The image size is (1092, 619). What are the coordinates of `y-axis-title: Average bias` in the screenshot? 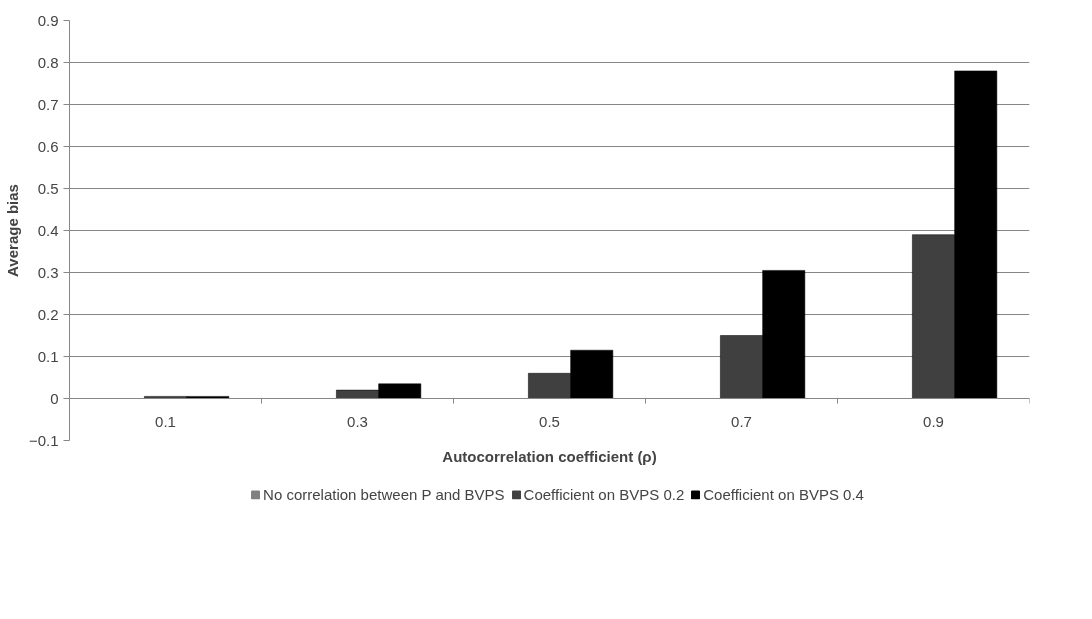 It's located at (12, 230).